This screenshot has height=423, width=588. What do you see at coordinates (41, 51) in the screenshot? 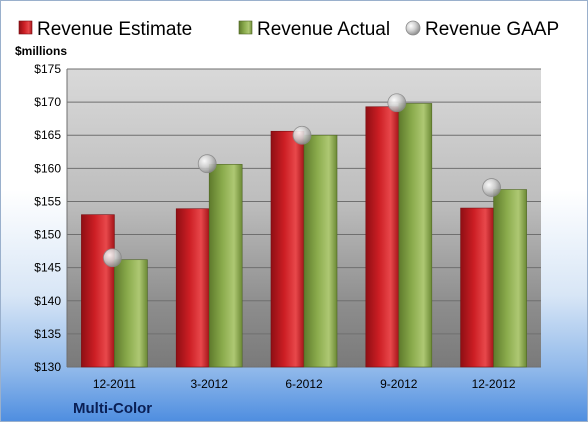
I see `y-axis-label: $millions` at bounding box center [41, 51].